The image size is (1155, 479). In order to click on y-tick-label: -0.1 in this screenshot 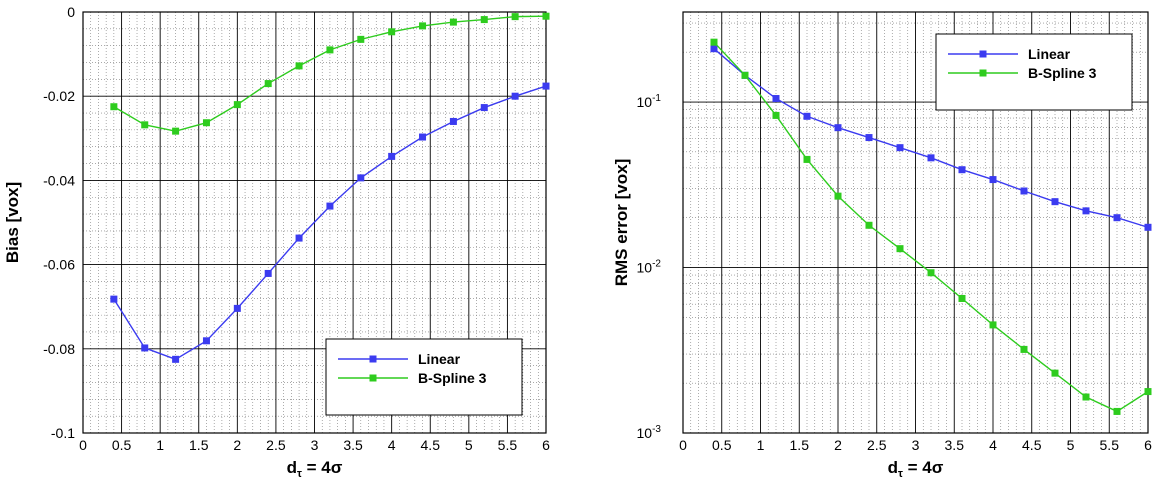, I will do `click(63, 433)`.